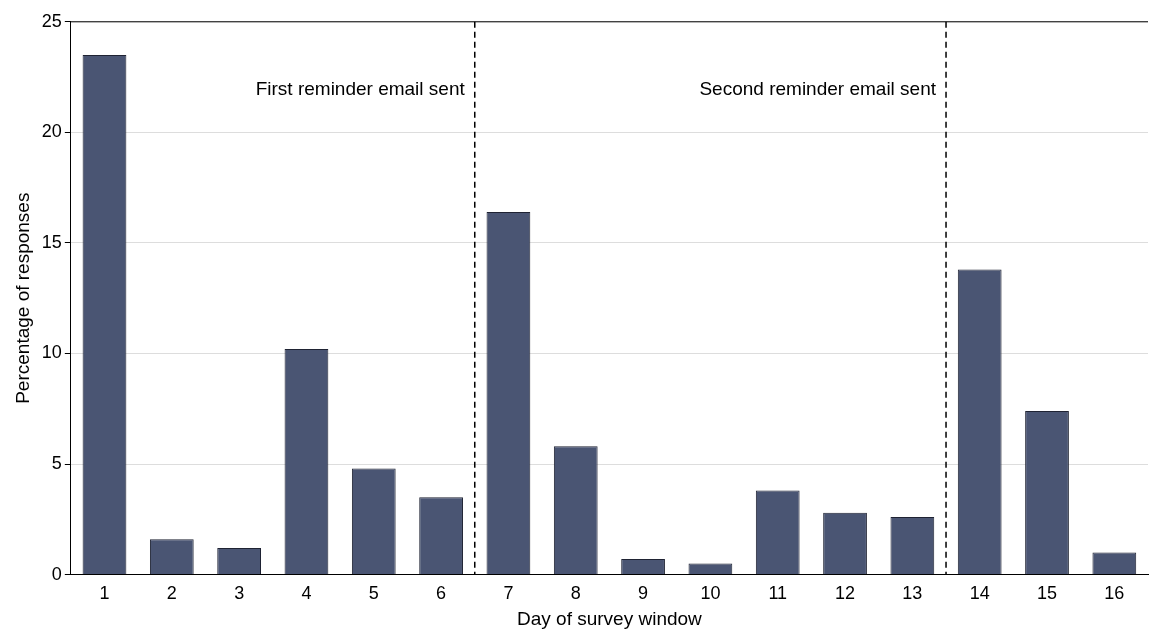 This screenshot has height=639, width=1158. What do you see at coordinates (610, 618) in the screenshot?
I see `x-axis-title: Day of survey window` at bounding box center [610, 618].